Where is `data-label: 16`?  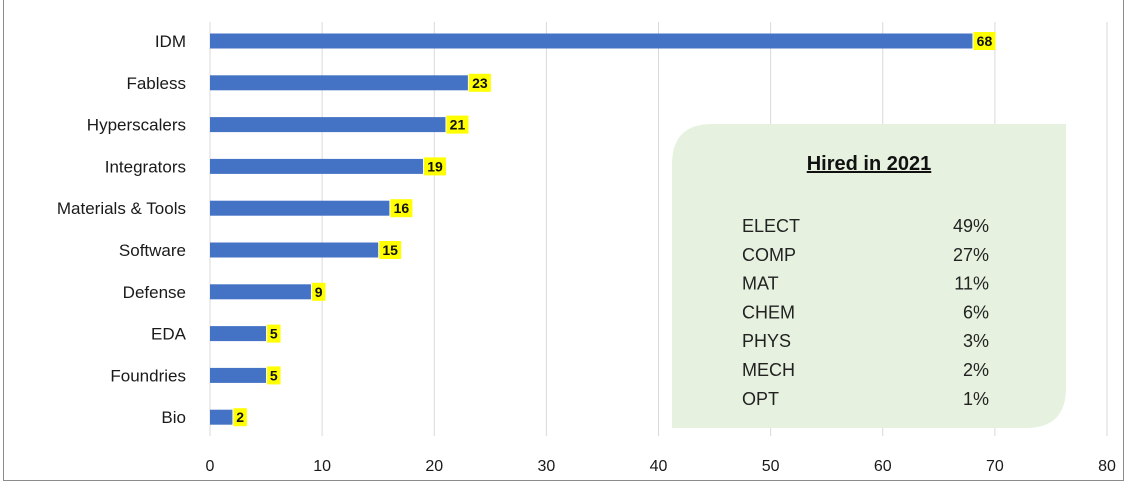 data-label: 16 is located at coordinates (402, 208).